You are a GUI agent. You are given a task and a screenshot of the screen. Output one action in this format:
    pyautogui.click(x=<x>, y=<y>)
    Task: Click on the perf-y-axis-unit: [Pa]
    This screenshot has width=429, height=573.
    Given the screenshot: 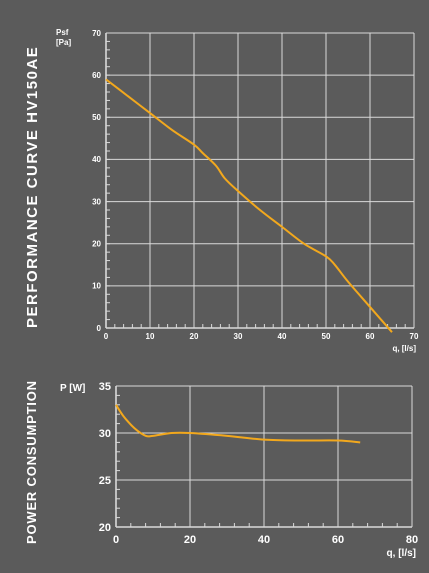 What is the action you would take?
    pyautogui.click(x=63, y=42)
    